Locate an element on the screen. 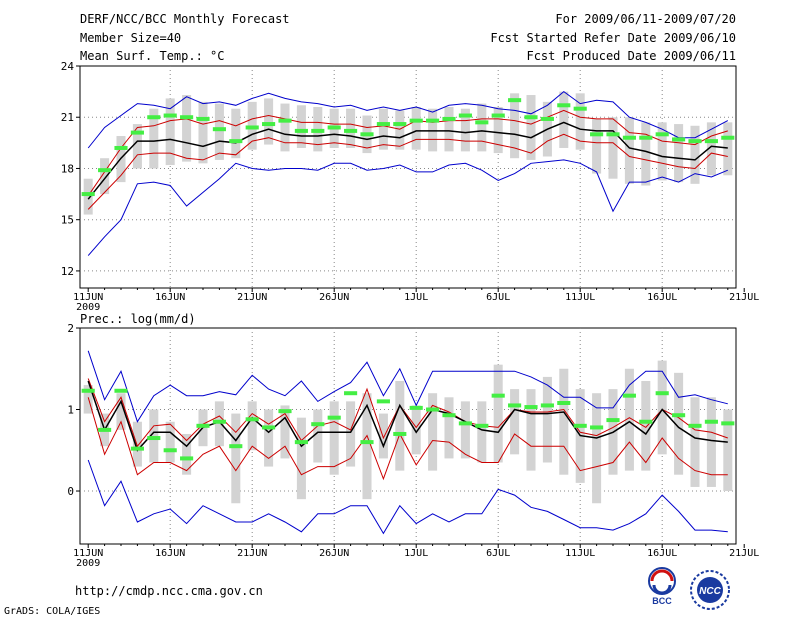  prec-xtick-label: 21JUN is located at coordinates (252, 553).